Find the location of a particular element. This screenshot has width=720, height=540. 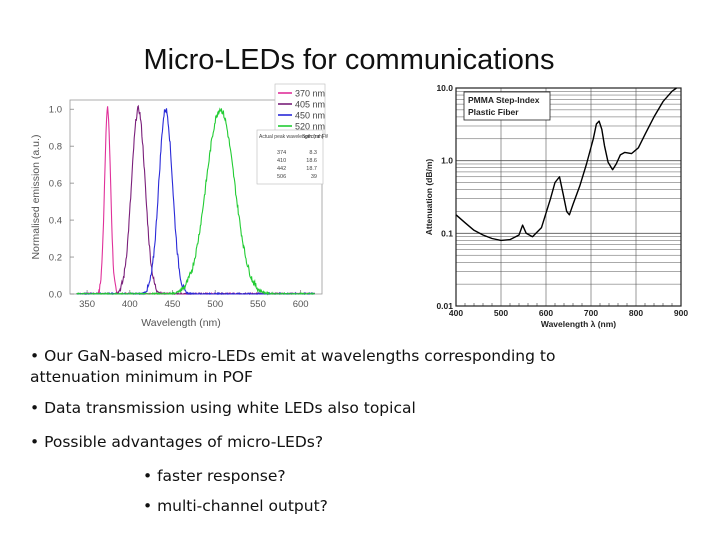

x-axis-label: Wavelength λ (nm) is located at coordinates (578, 324).